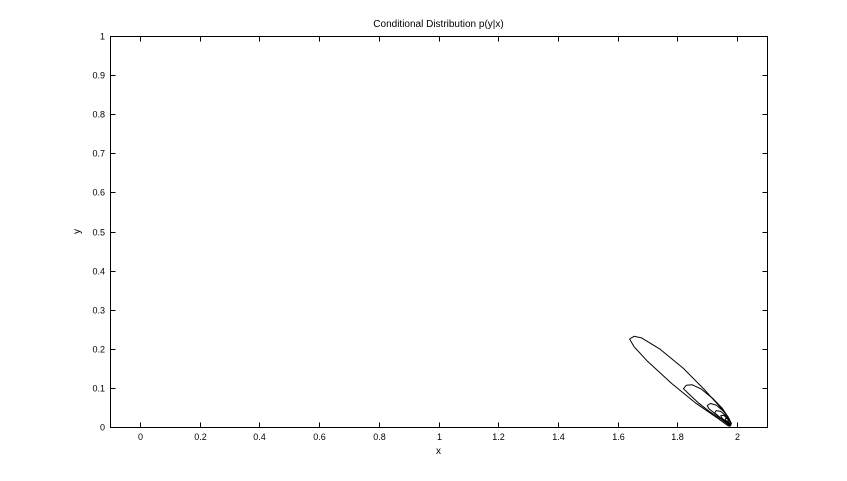 Image resolution: width=847 pixels, height=481 pixels. What do you see at coordinates (102, 428) in the screenshot?
I see `y-tick-label: 0` at bounding box center [102, 428].